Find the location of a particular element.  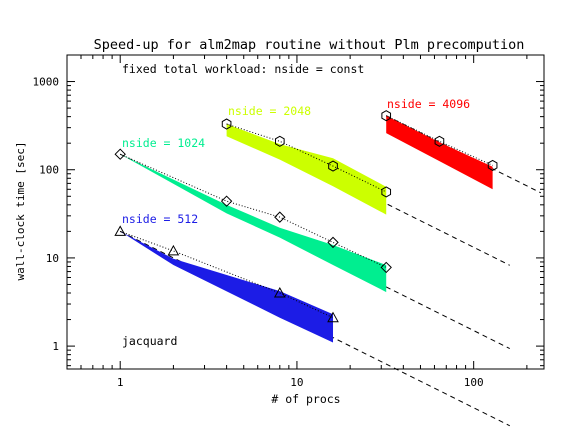

series-label: nside = 2048 is located at coordinates (269, 111).